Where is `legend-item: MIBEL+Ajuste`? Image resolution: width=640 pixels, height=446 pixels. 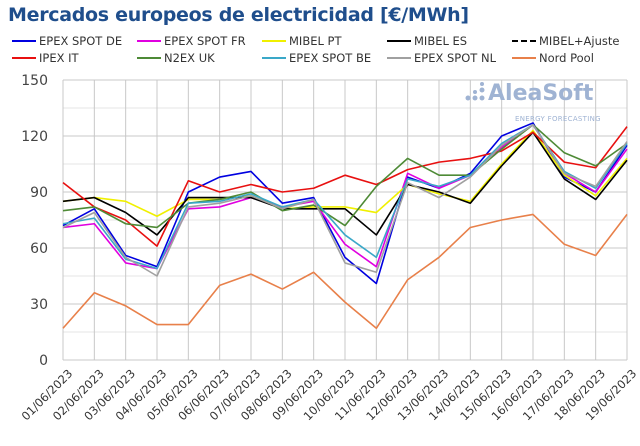 legend-item: MIBEL+Ajuste is located at coordinates (574, 41).